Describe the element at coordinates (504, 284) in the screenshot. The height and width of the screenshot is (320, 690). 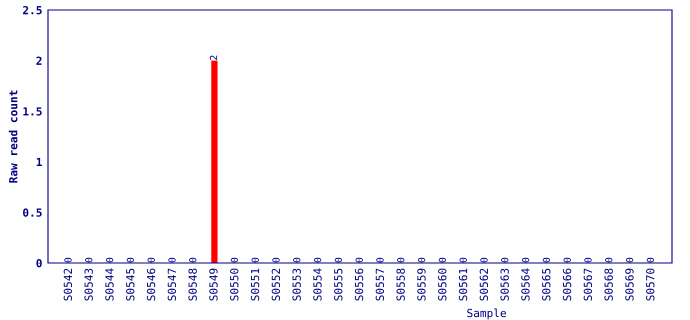
I see `x-tick-label: S0563` at that location.